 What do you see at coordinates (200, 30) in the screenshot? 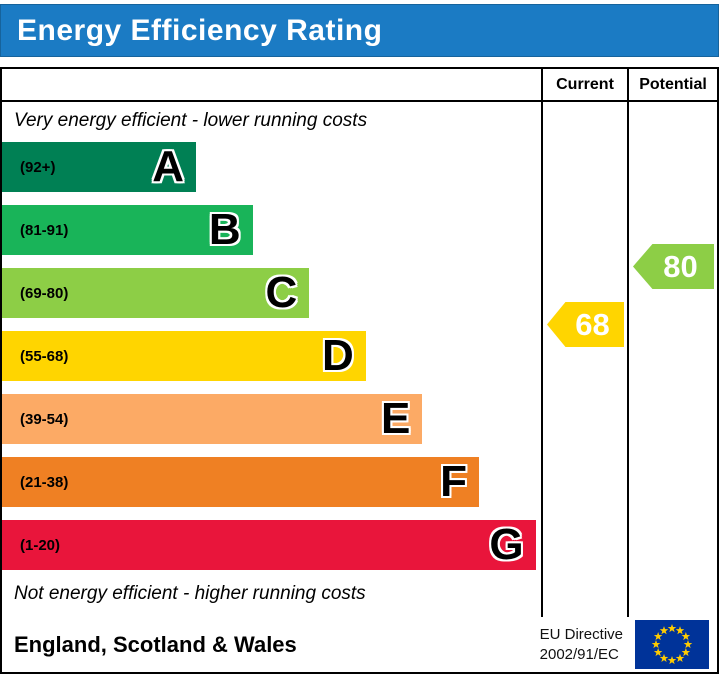
I see `page-title: Energy Efficiency Rating` at bounding box center [200, 30].